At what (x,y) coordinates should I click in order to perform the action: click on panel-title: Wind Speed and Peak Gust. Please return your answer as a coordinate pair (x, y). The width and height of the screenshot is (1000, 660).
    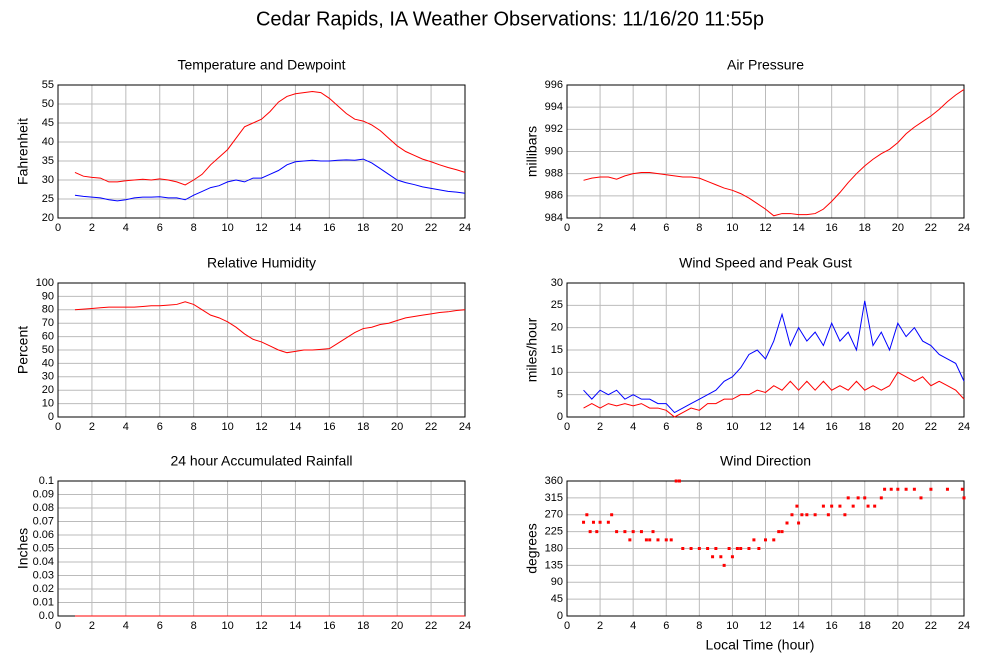
    Looking at the image, I should click on (765, 263).